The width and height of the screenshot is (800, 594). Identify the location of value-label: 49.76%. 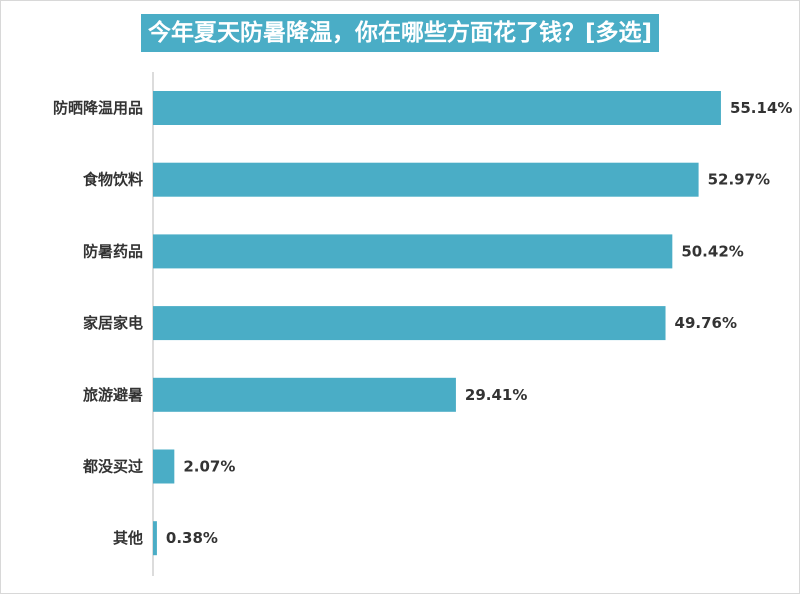
(706, 323).